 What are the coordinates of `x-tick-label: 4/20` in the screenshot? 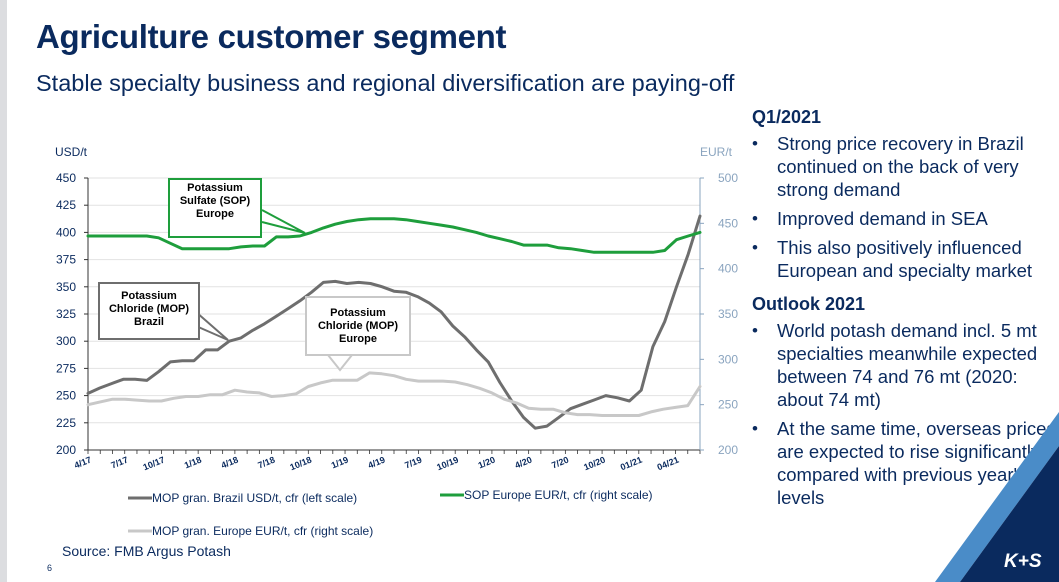 It's located at (523, 463).